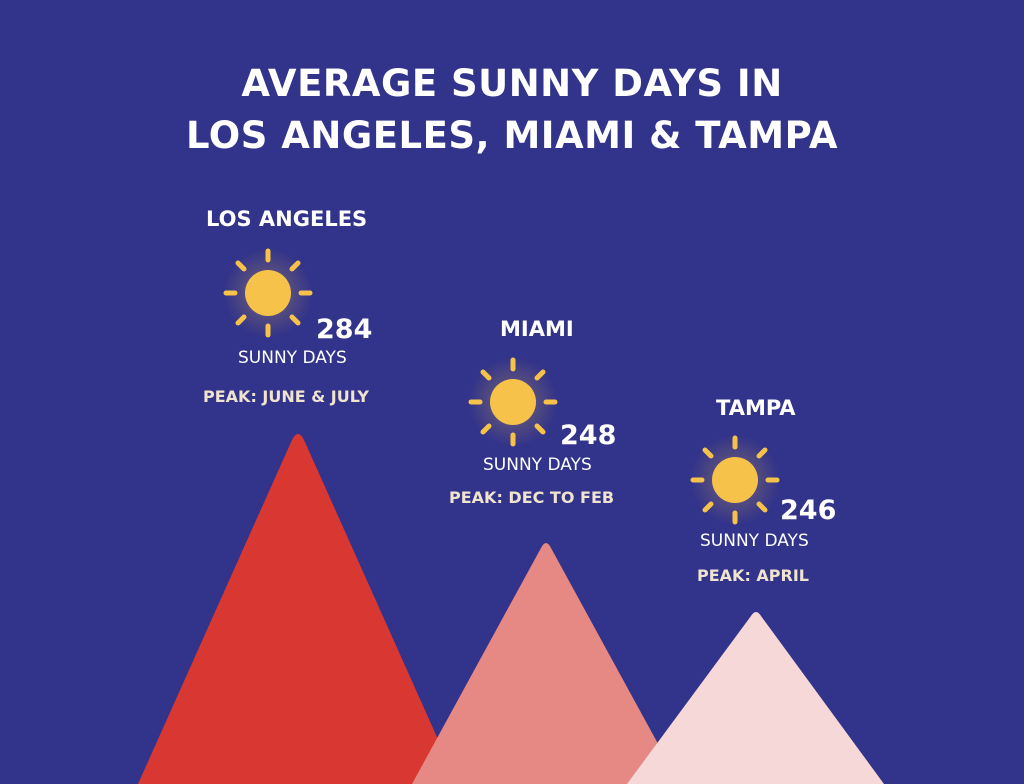 This screenshot has width=1024, height=784. Describe the element at coordinates (287, 219) in the screenshot. I see `city-name: LOS ANGELES` at that location.